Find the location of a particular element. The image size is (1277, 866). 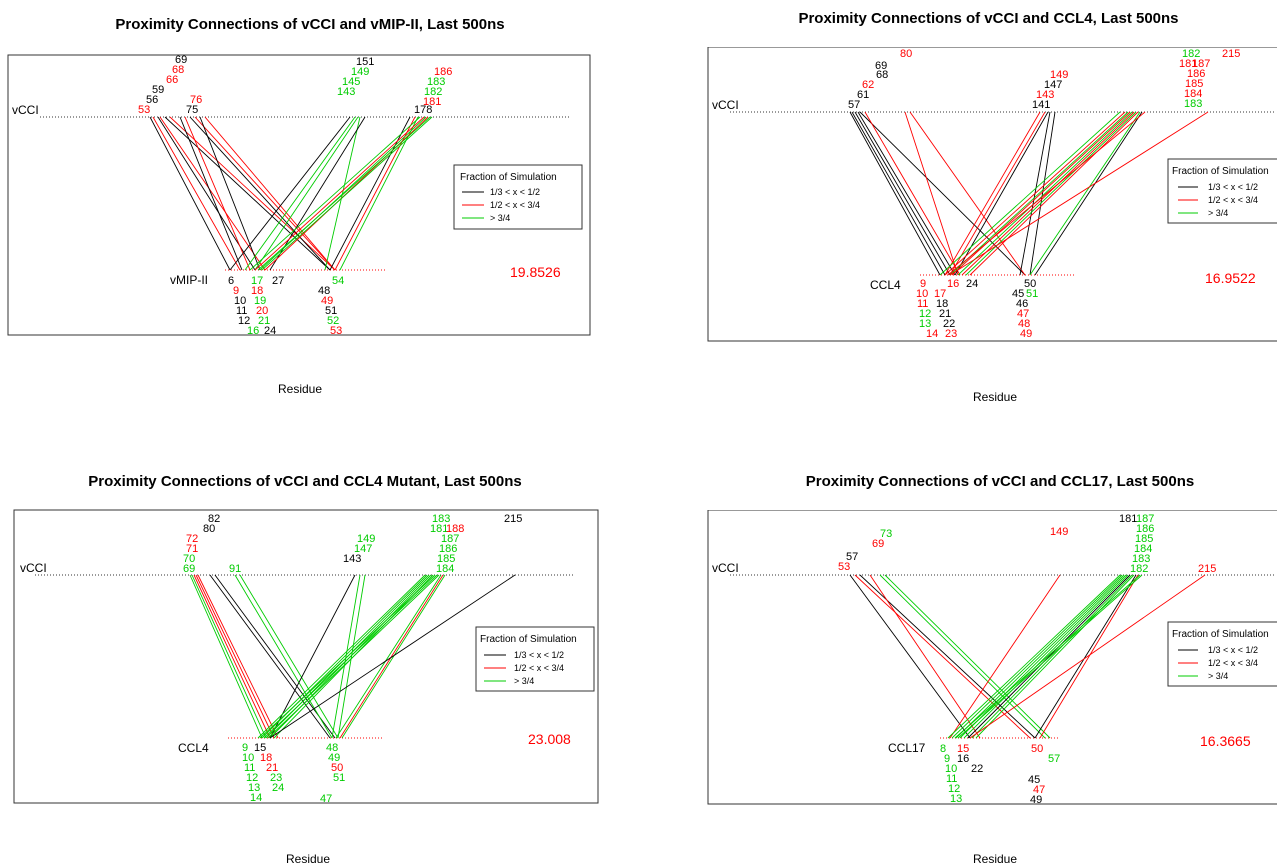

bottom-residue-label: 14 is located at coordinates (932, 334).